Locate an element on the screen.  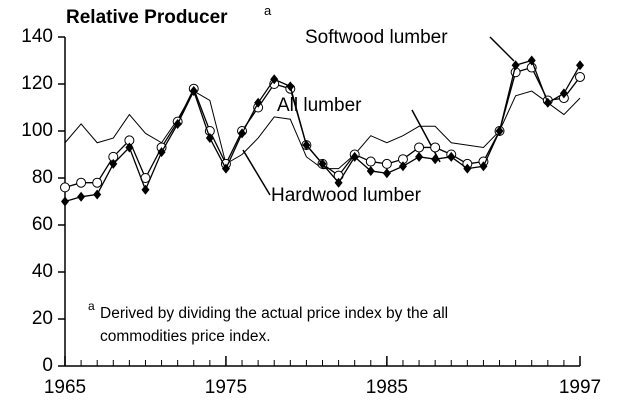
chart-title: Relative Producer is located at coordinates (147, 17).